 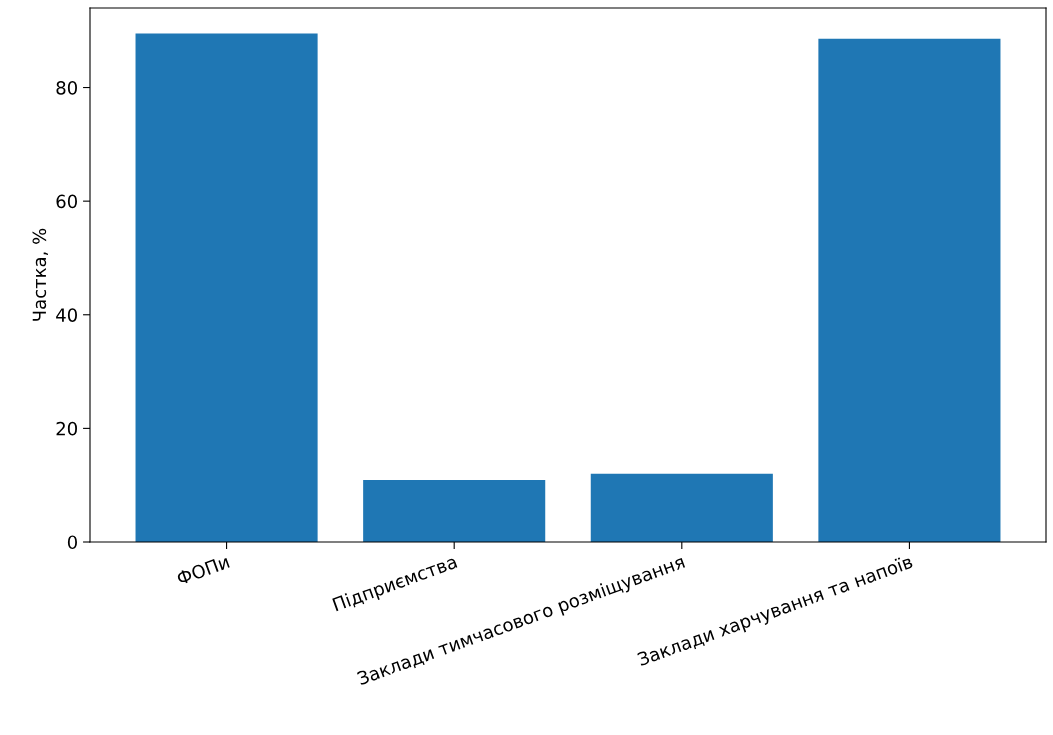 I want to click on y-tick-label: 20, so click(x=66, y=428).